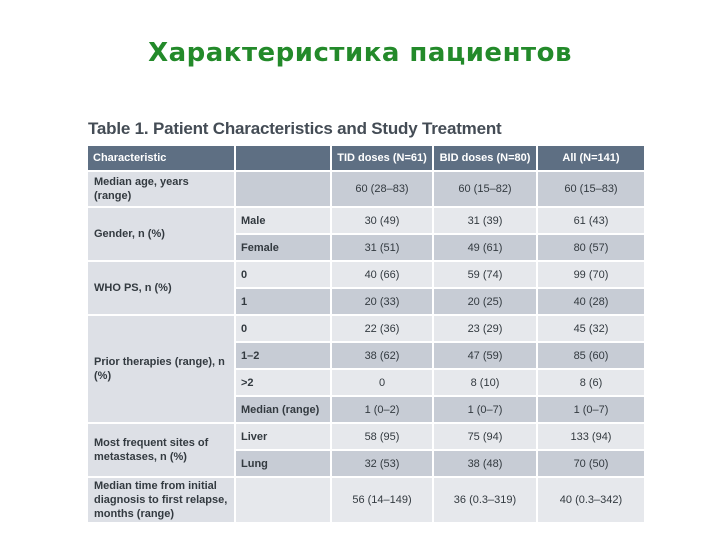 The width and height of the screenshot is (720, 540). What do you see at coordinates (162, 451) in the screenshot?
I see `row-label-metastases-sites: Most frequent sites of metastases, n (%)` at bounding box center [162, 451].